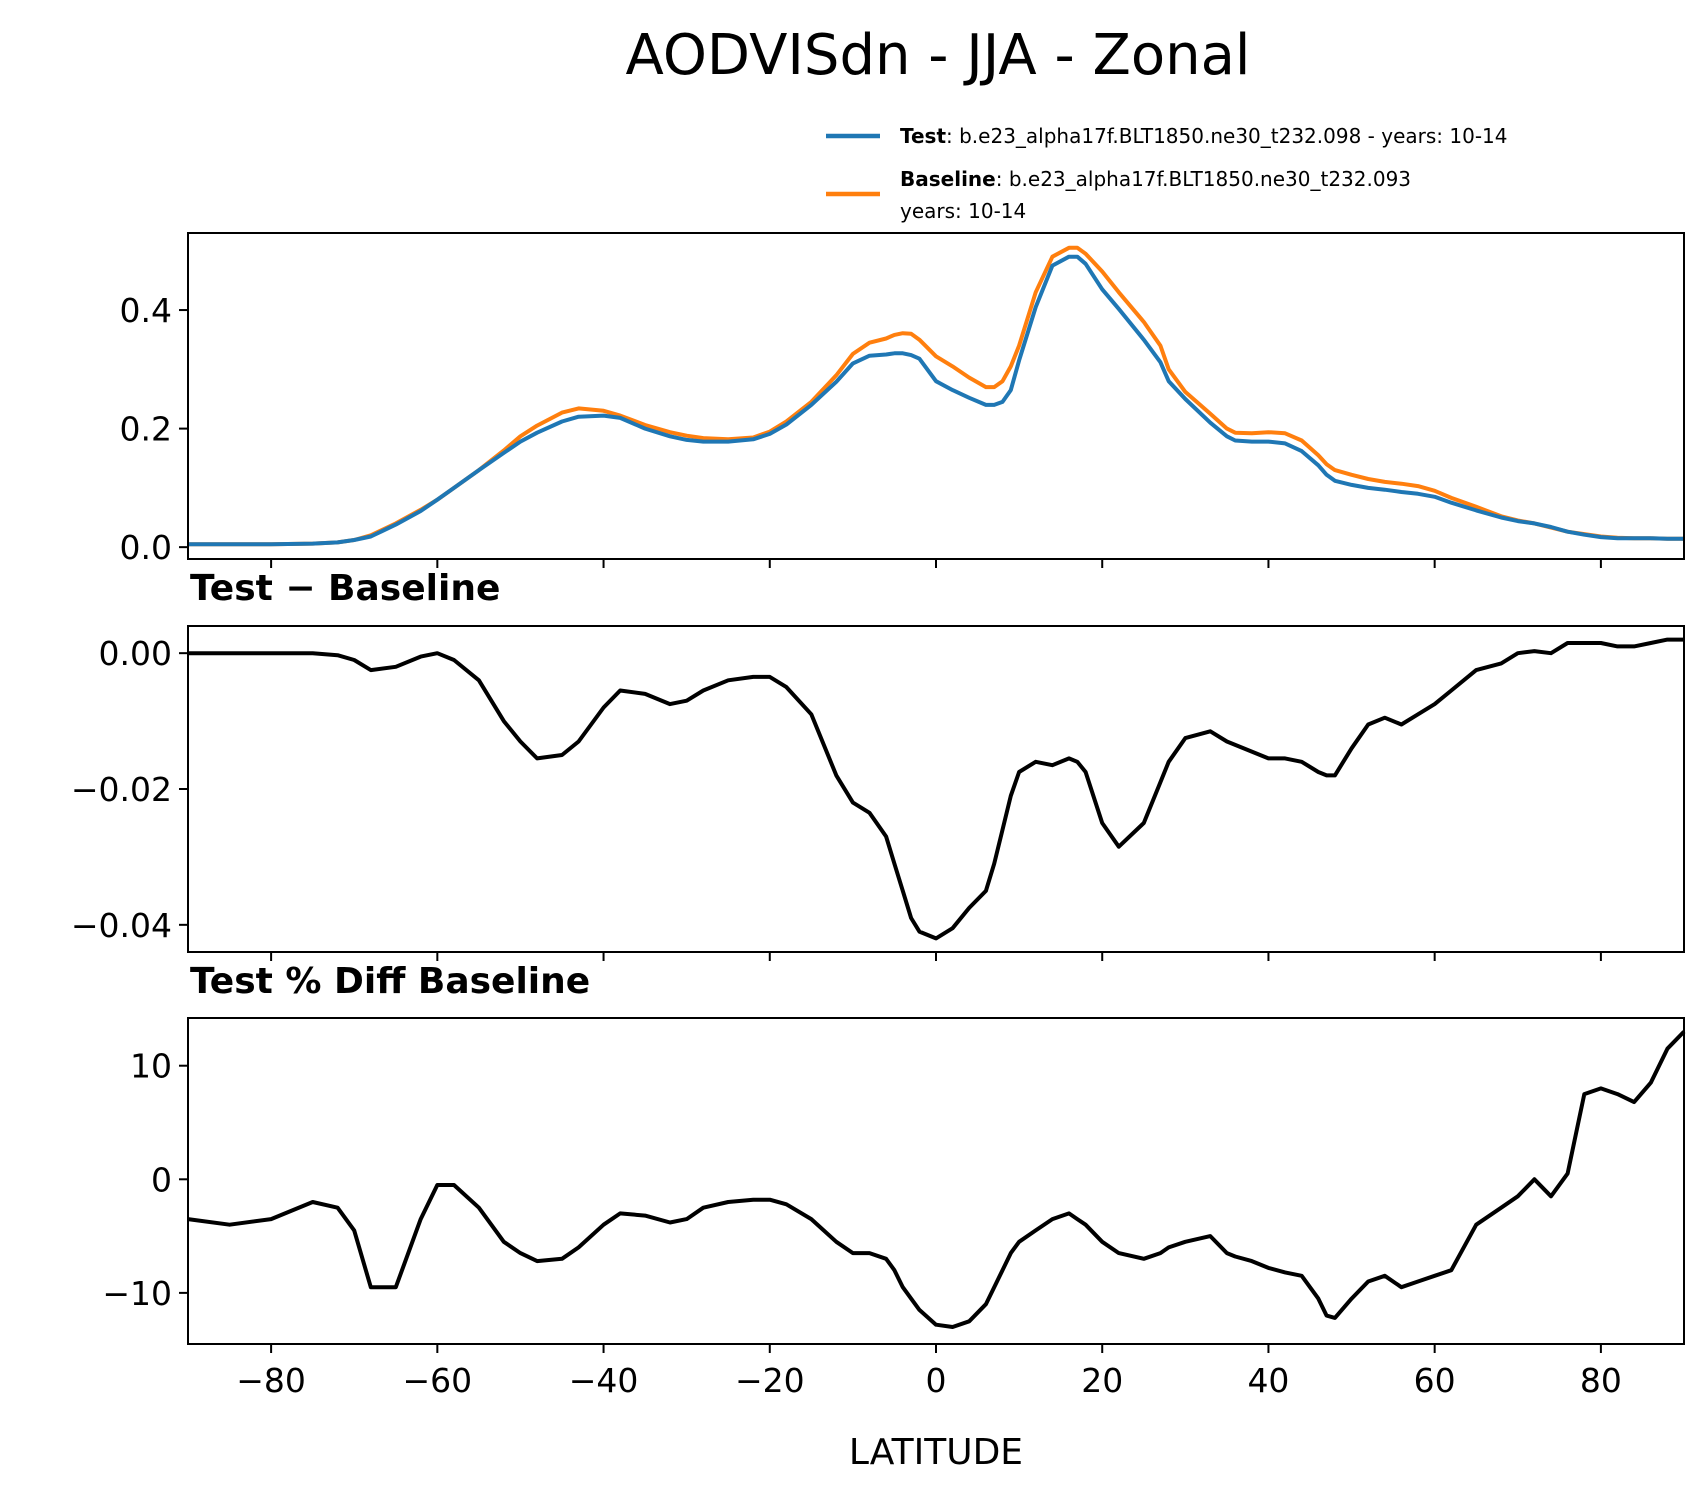 Image resolution: width=1704 pixels, height=1496 pixels. I want to click on legend-test-bold: Test, so click(923, 136).